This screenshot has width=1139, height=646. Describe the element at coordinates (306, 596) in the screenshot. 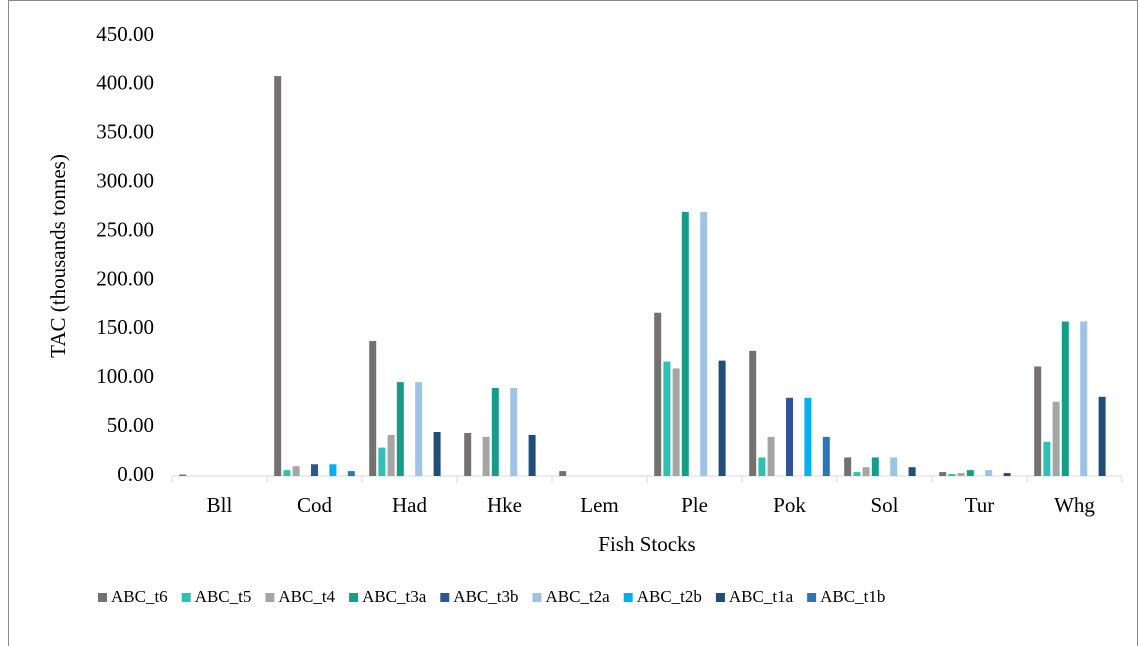

I see `legend-label: ABC_t4` at that location.